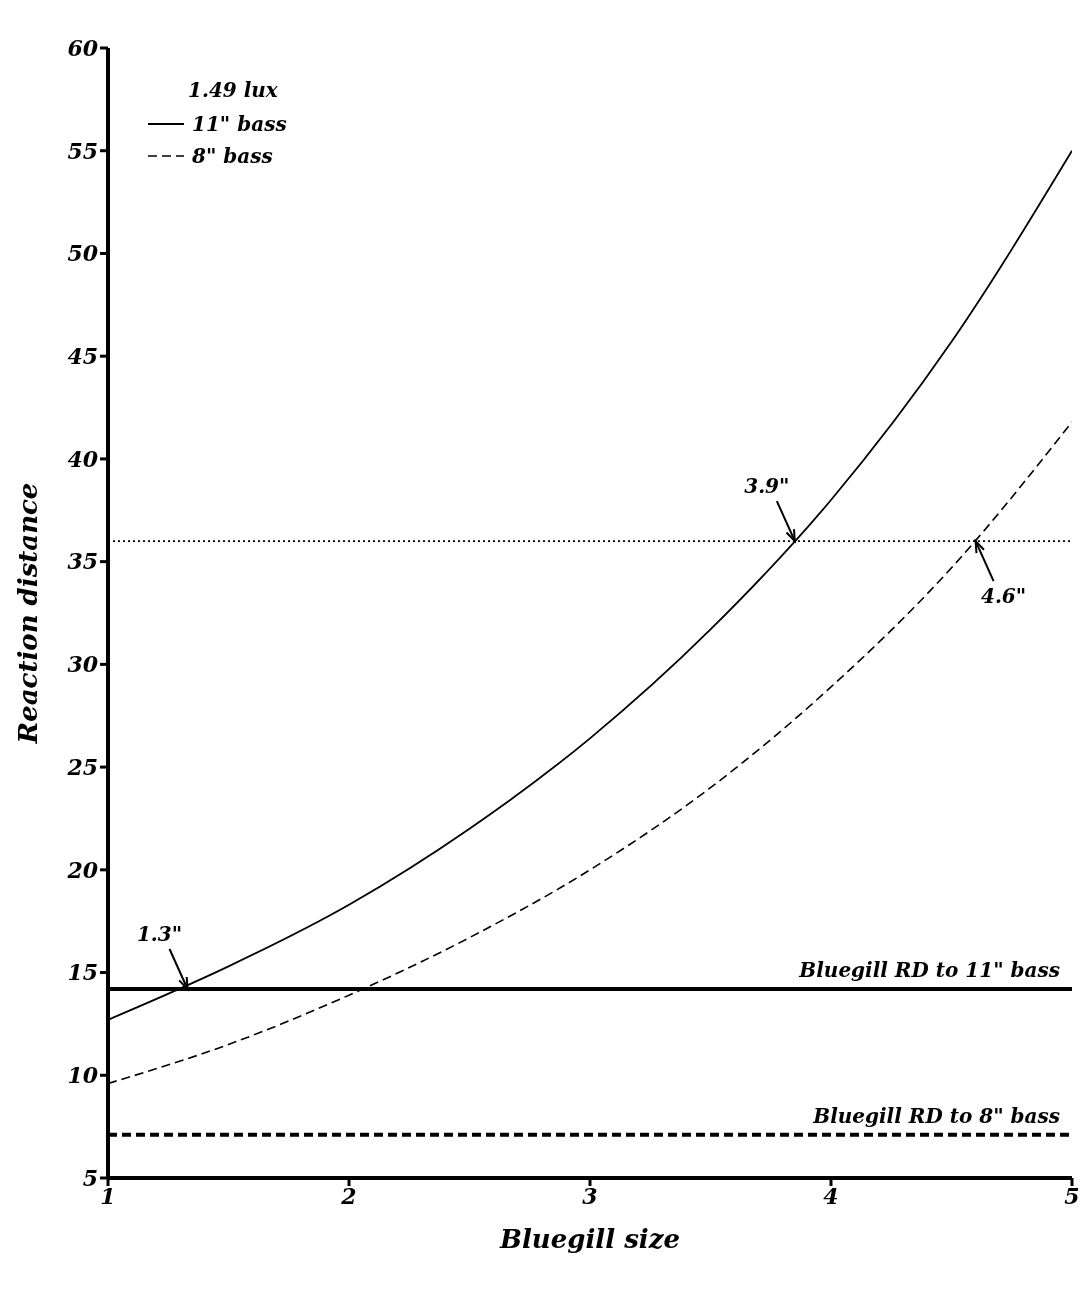 This screenshot has width=1092, height=1292. What do you see at coordinates (83, 1075) in the screenshot?
I see `y-tick-label: 10` at bounding box center [83, 1075].